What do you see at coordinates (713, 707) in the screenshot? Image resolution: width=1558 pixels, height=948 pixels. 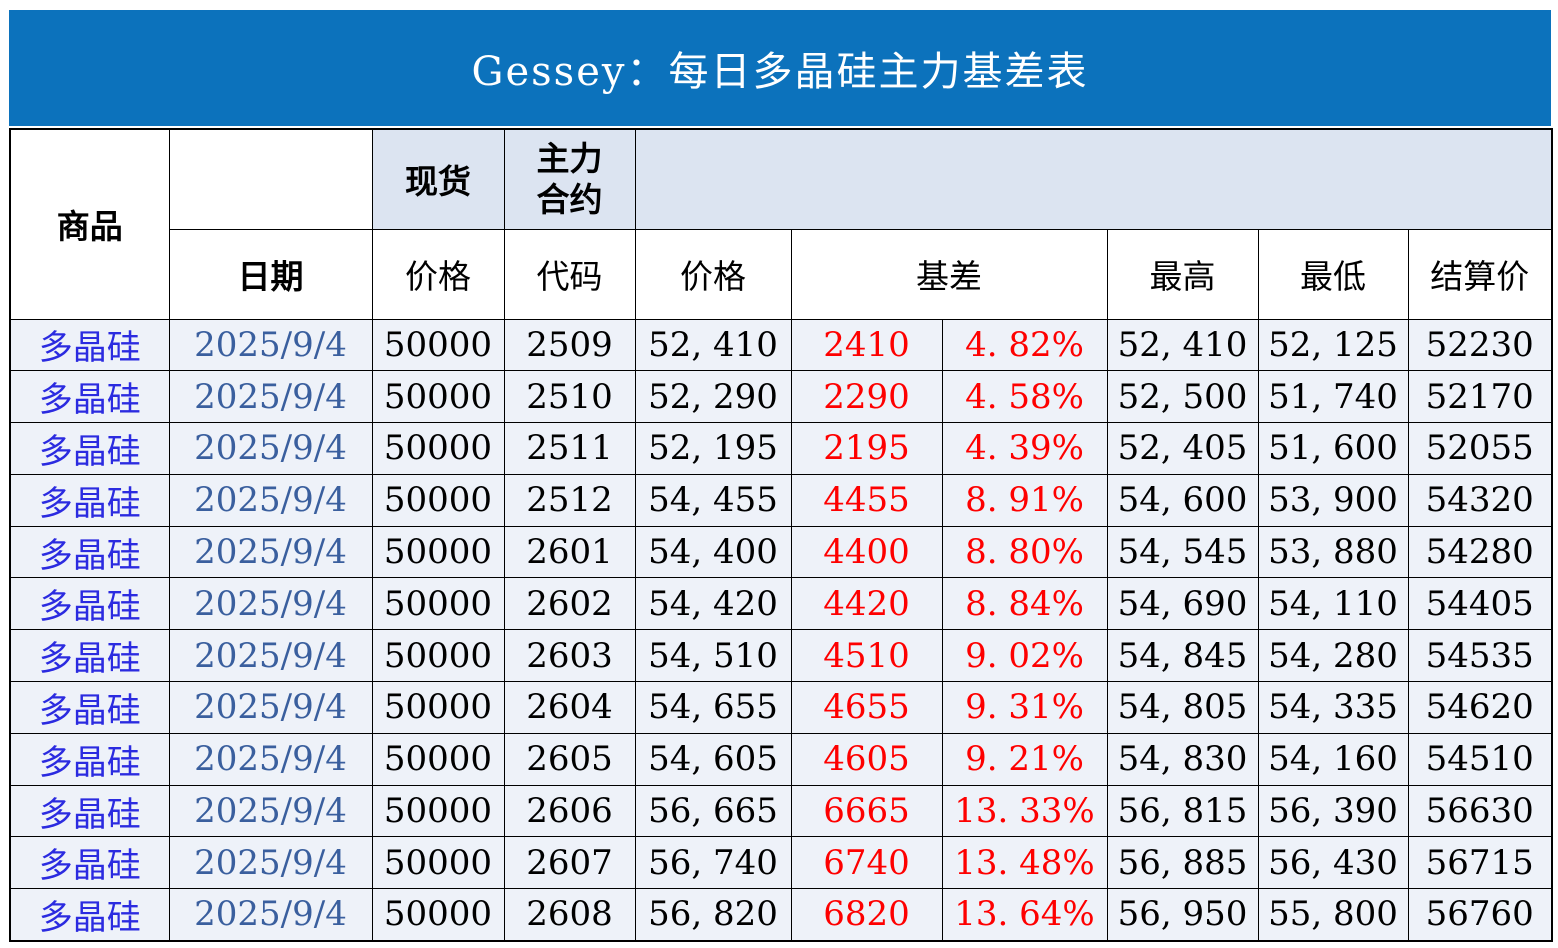 I see `futures-price-cell: 54, 655` at bounding box center [713, 707].